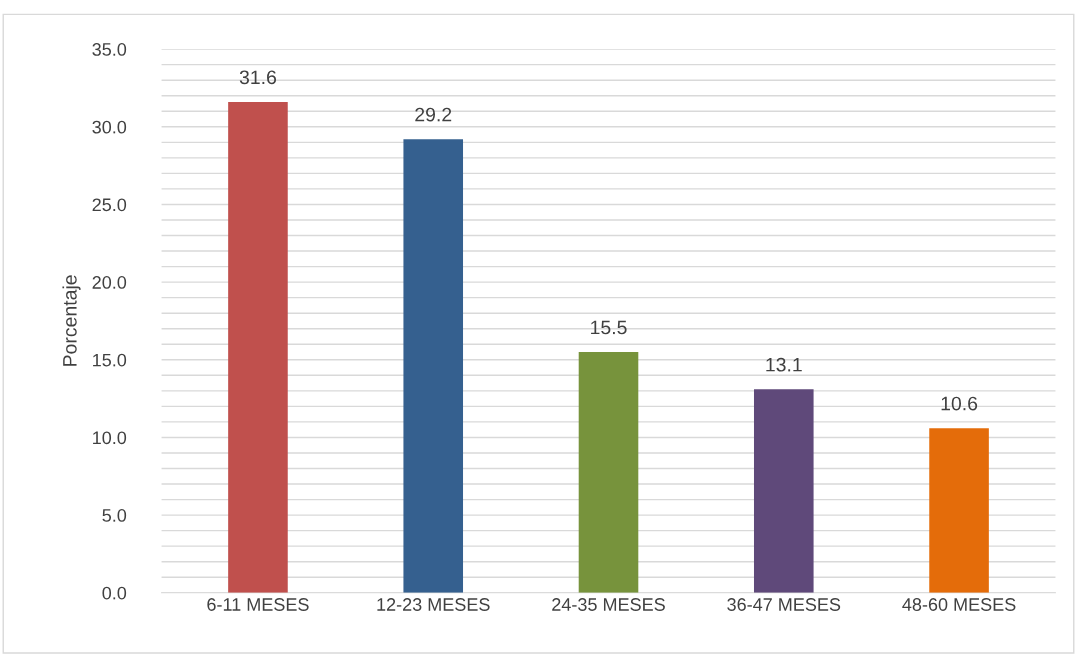 The width and height of the screenshot is (1077, 655). What do you see at coordinates (109, 282) in the screenshot?
I see `y-tick-label: 20.0` at bounding box center [109, 282].